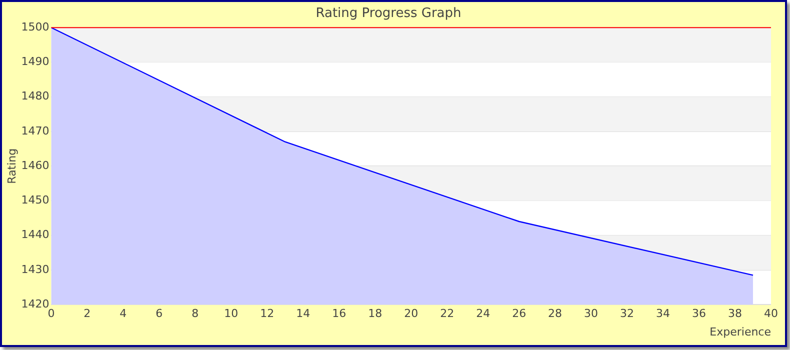 The width and height of the screenshot is (790, 350). I want to click on x-tick-label: 8, so click(195, 313).